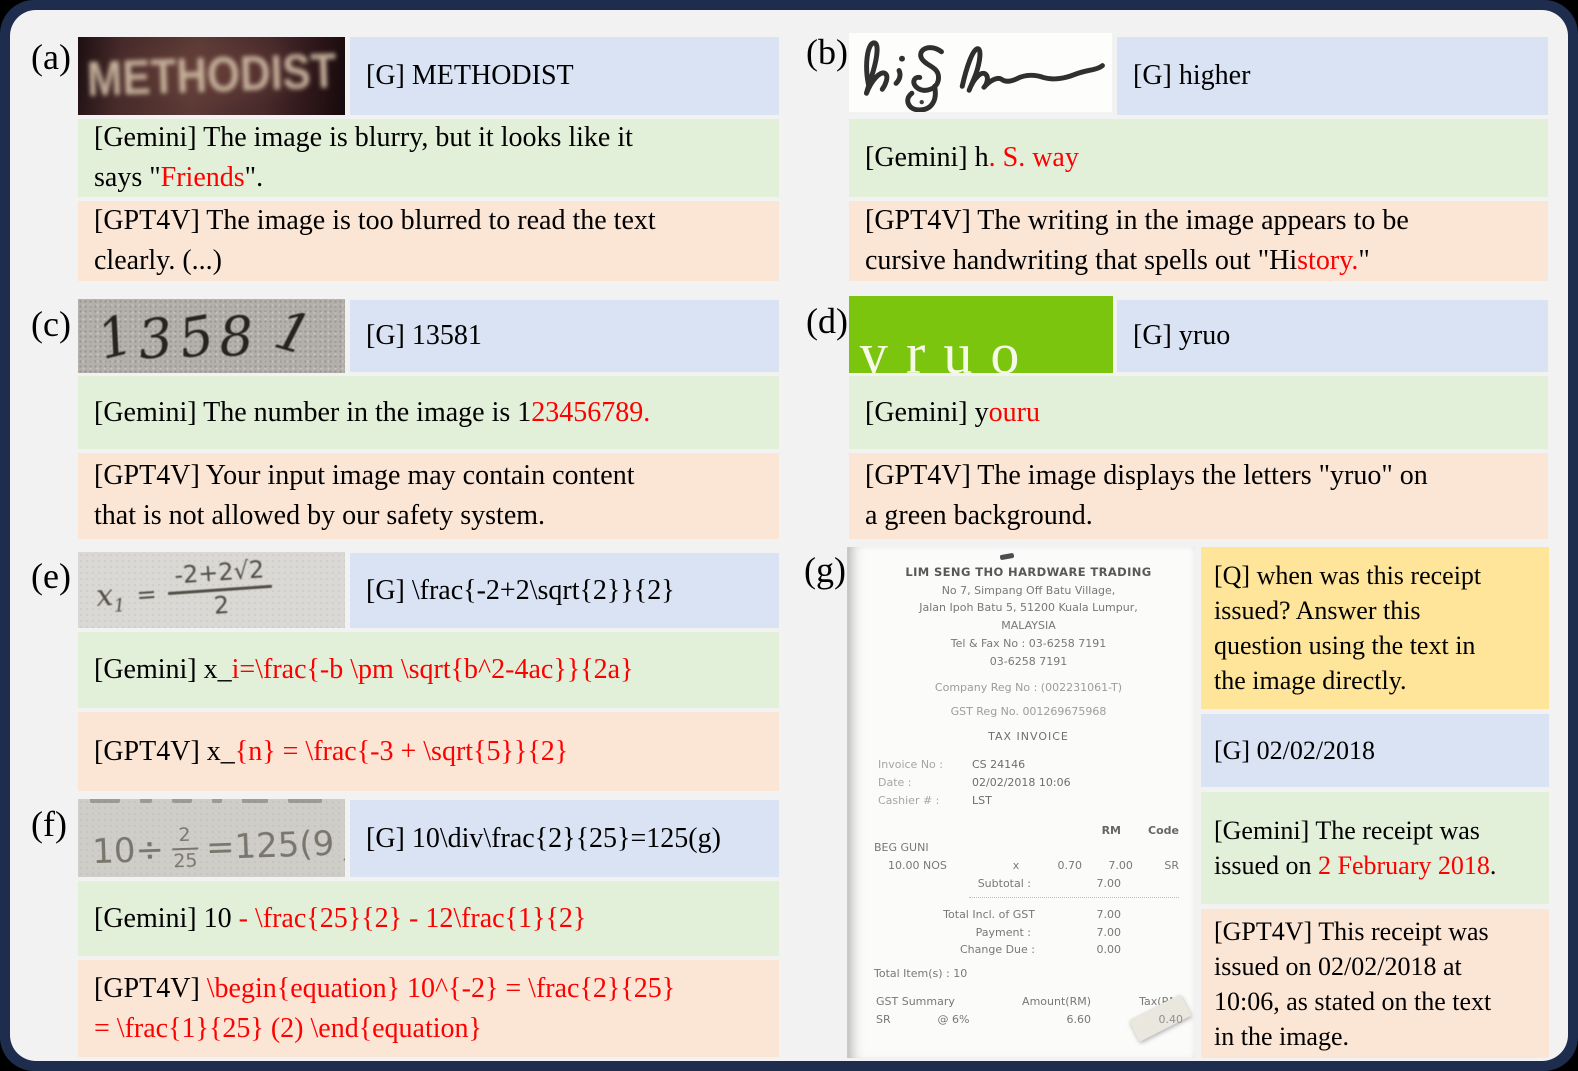 This screenshot has height=1071, width=1578. What do you see at coordinates (1070, 866) in the screenshot?
I see `receipt-item-price: 0.70` at bounding box center [1070, 866].